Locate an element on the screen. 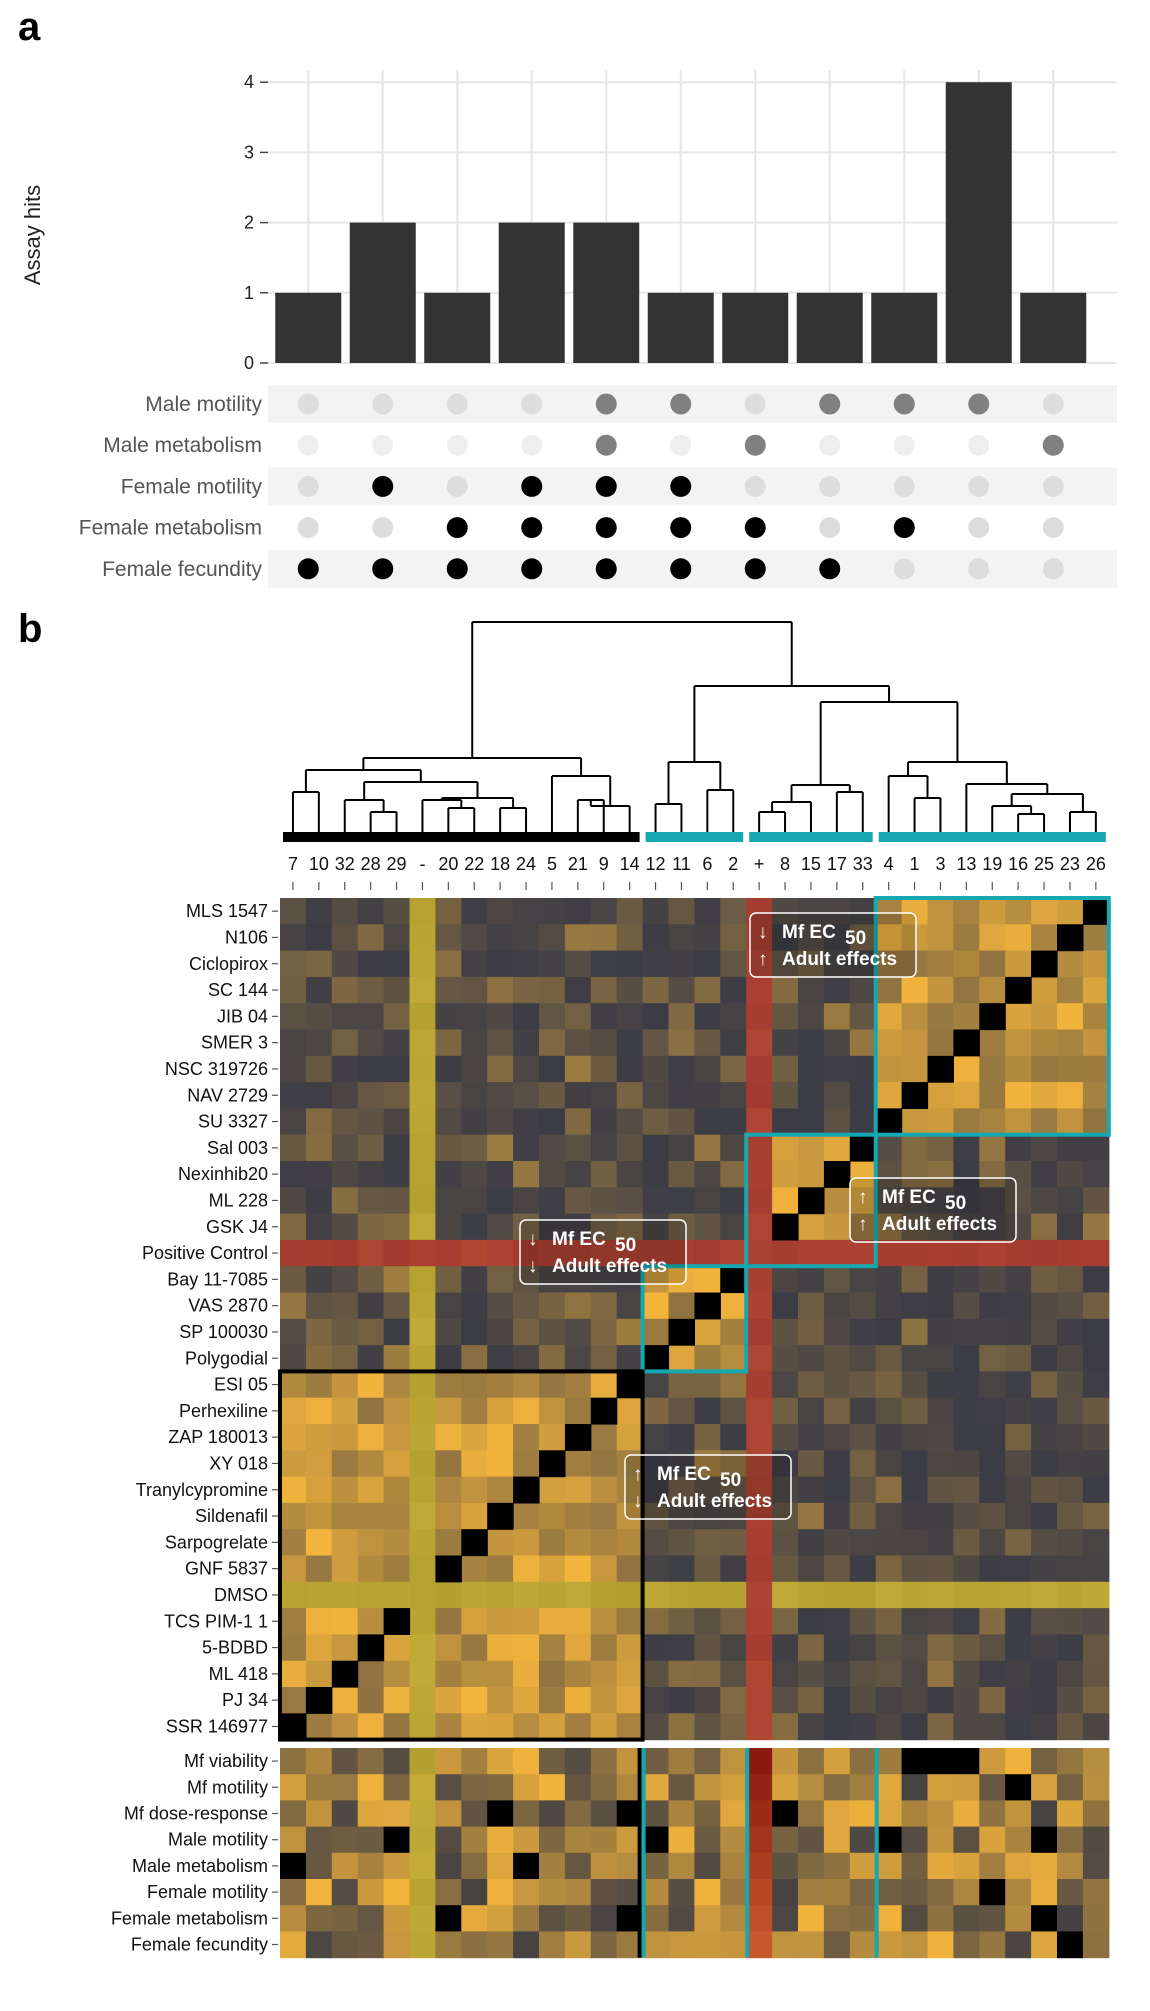 The height and width of the screenshot is (2011, 1150). set-dot-on is located at coordinates (755, 528).